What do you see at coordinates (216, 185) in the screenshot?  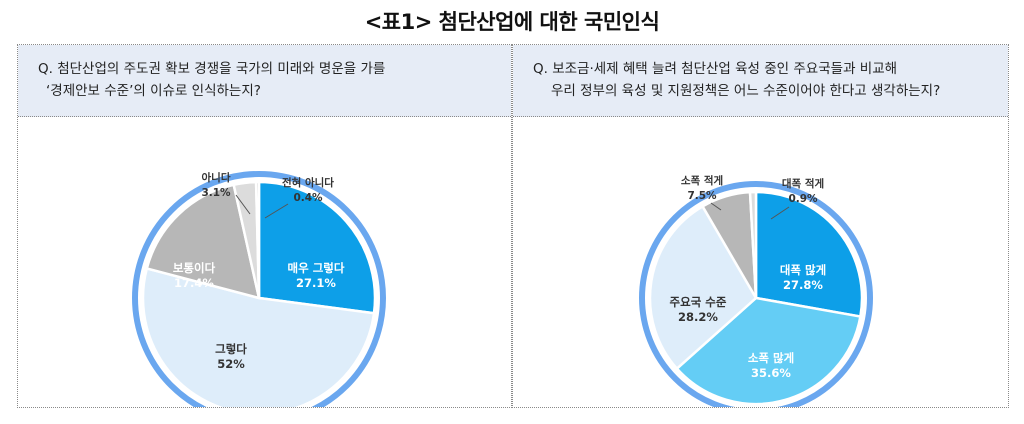 I see `slice-label-4: 아니다 3.1%` at bounding box center [216, 185].